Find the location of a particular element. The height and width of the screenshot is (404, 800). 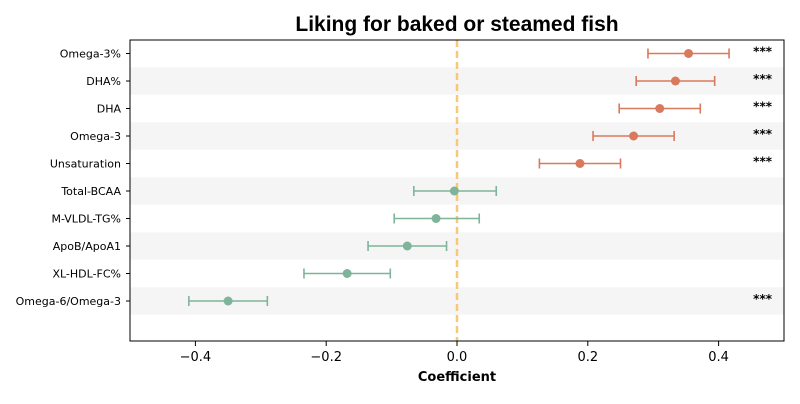

x-tick-label: 0.4 is located at coordinates (718, 357).